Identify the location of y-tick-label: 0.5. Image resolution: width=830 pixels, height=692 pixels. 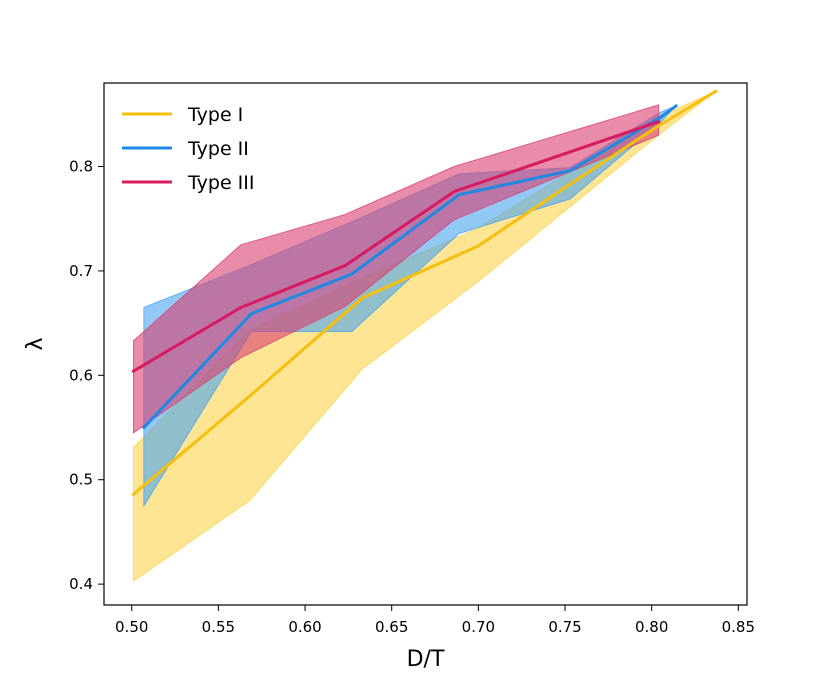
(81, 480).